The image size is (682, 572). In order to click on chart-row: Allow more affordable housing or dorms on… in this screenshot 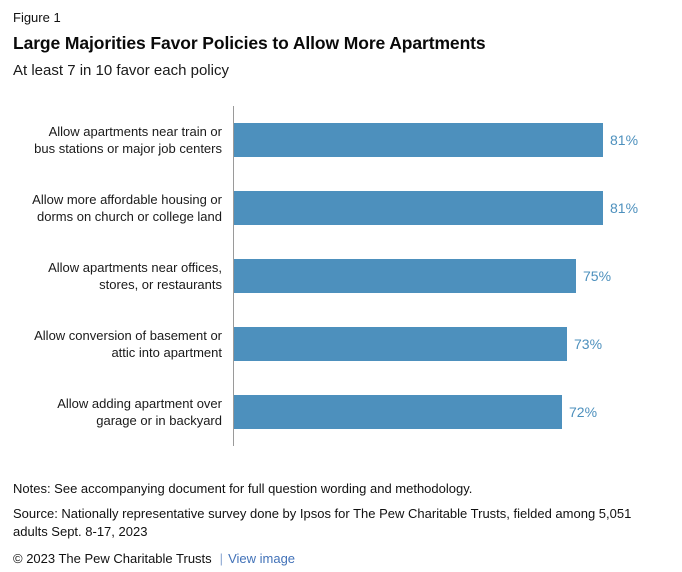, I will do `click(341, 208)`.